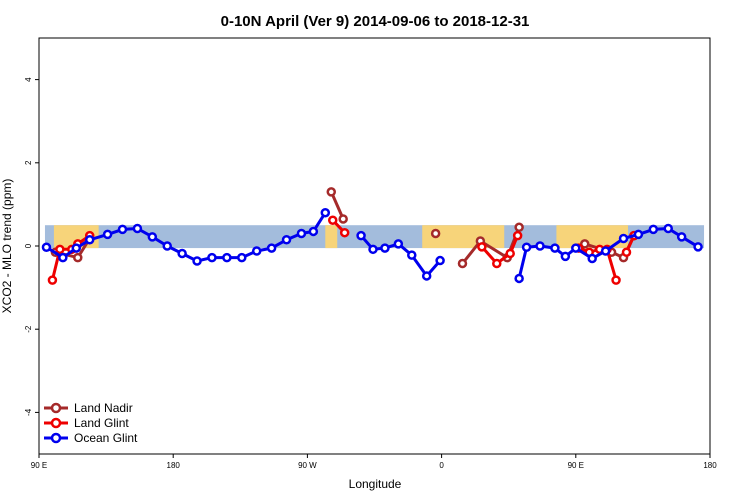 This screenshot has width=750, height=500. What do you see at coordinates (441, 465) in the screenshot?
I see `x-tick-label: 0` at bounding box center [441, 465].